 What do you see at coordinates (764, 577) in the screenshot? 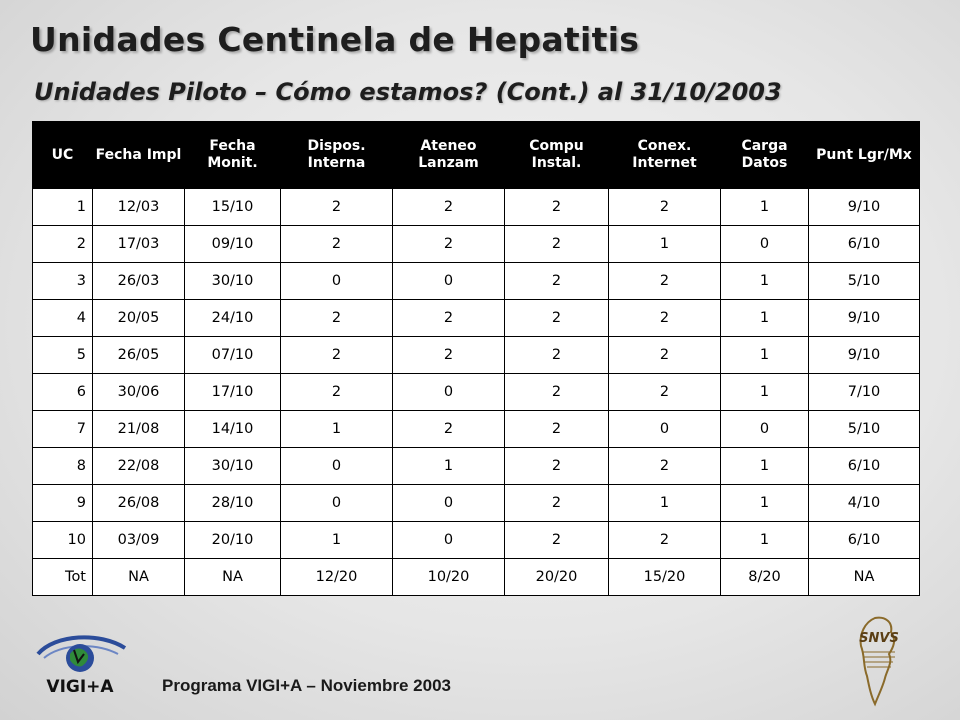
I see `table-cell: 8/20` at bounding box center [764, 577].